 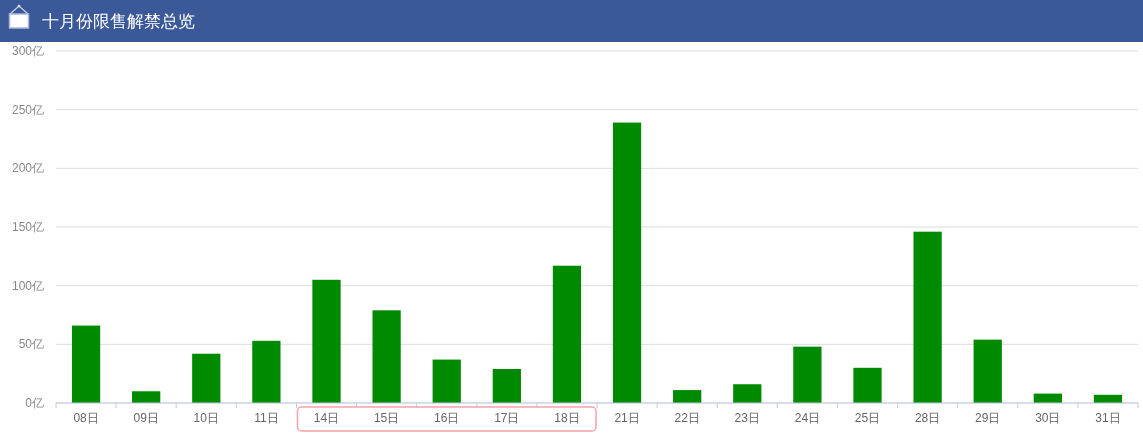 What do you see at coordinates (118, 21) in the screenshot?
I see `chart-title: 十月份限售解禁总览` at bounding box center [118, 21].